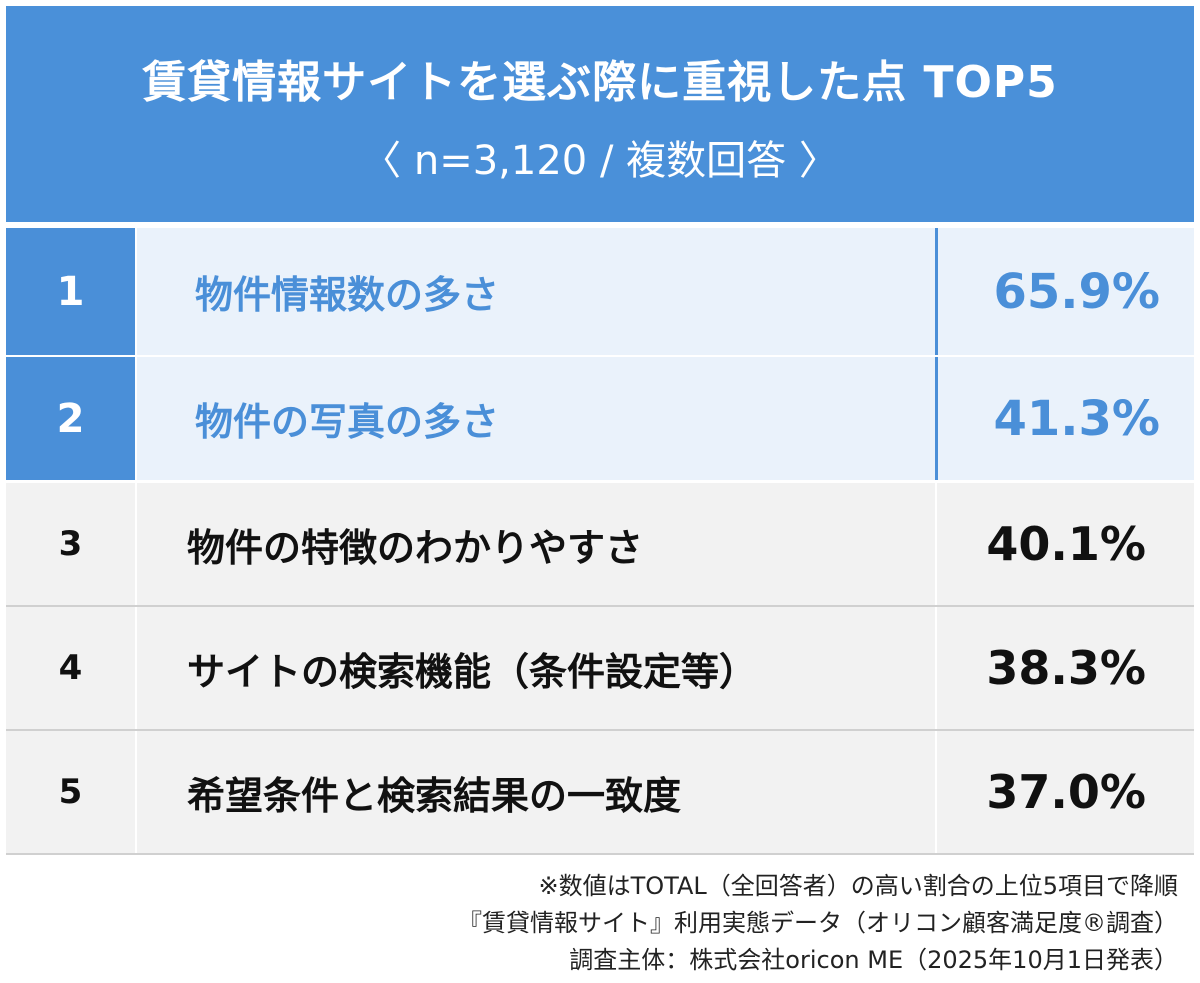 The width and height of the screenshot is (1200, 983). Describe the element at coordinates (873, 960) in the screenshot. I see `footnote: 調査主体：株式会社oricon ME（2025年10月1日発表）` at that location.